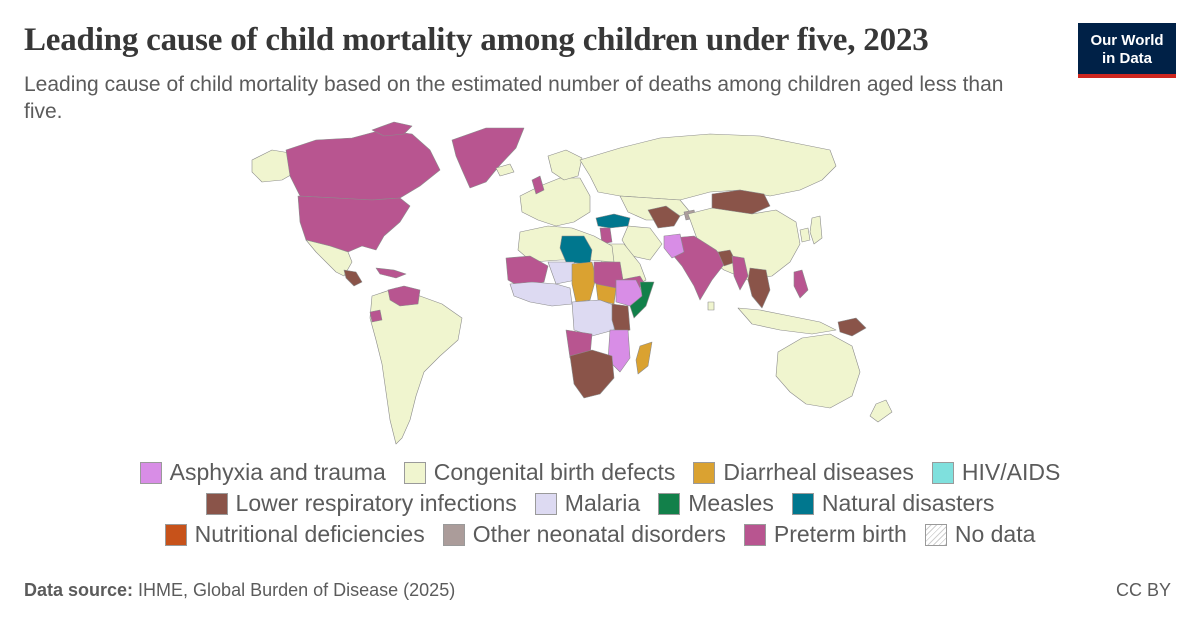 This screenshot has height=627, width=1200. Describe the element at coordinates (541, 294) in the screenshot. I see `region-west-africa-malaria` at that location.